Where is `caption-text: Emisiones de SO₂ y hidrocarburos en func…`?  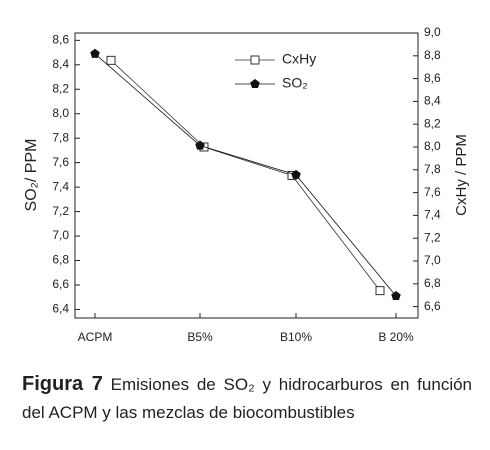
caption-text: Emisiones de SO₂ y hidrocarburos en func… is located at coordinates (247, 398).